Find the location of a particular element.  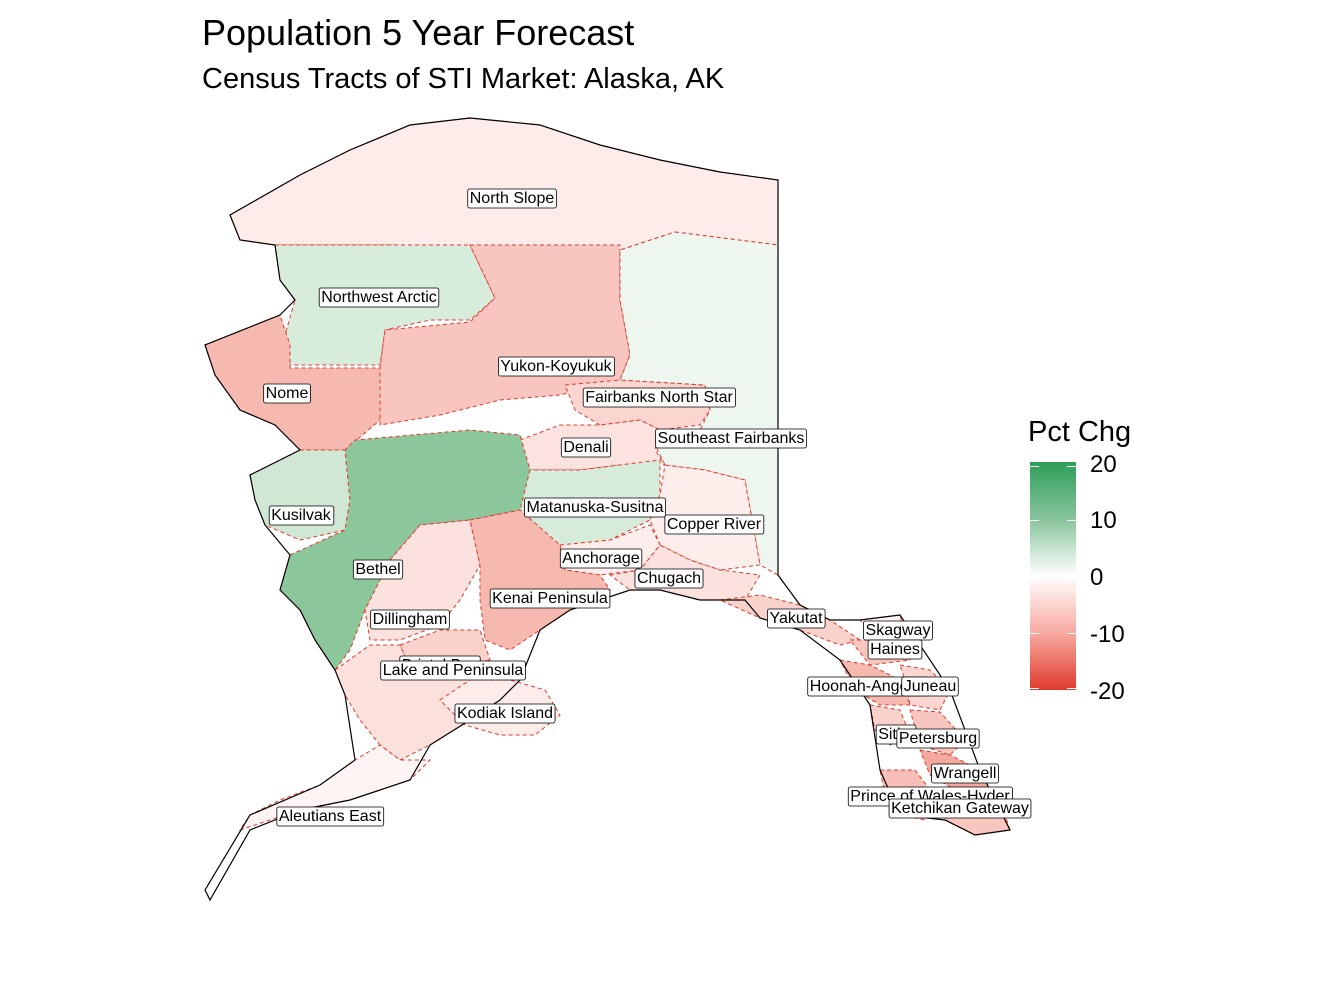

label-southeast-fairbanks: Southeast Fairbanks is located at coordinates (731, 438).